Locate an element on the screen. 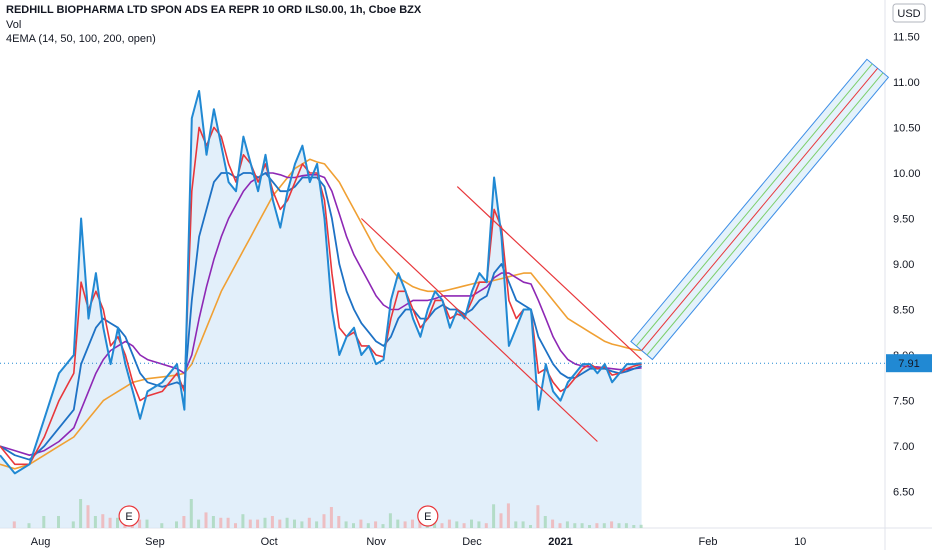  currency-box-frame is located at coordinates (909, 13).